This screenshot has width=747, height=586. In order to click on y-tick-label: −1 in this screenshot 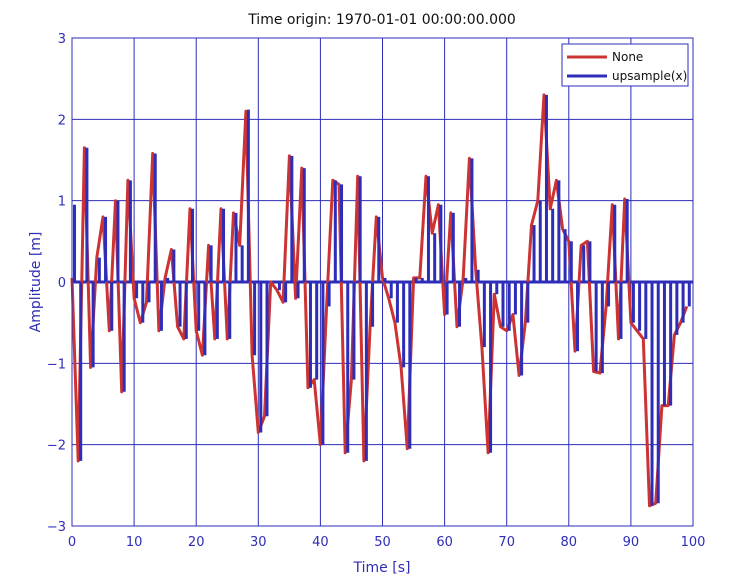, I will do `click(56, 364)`.